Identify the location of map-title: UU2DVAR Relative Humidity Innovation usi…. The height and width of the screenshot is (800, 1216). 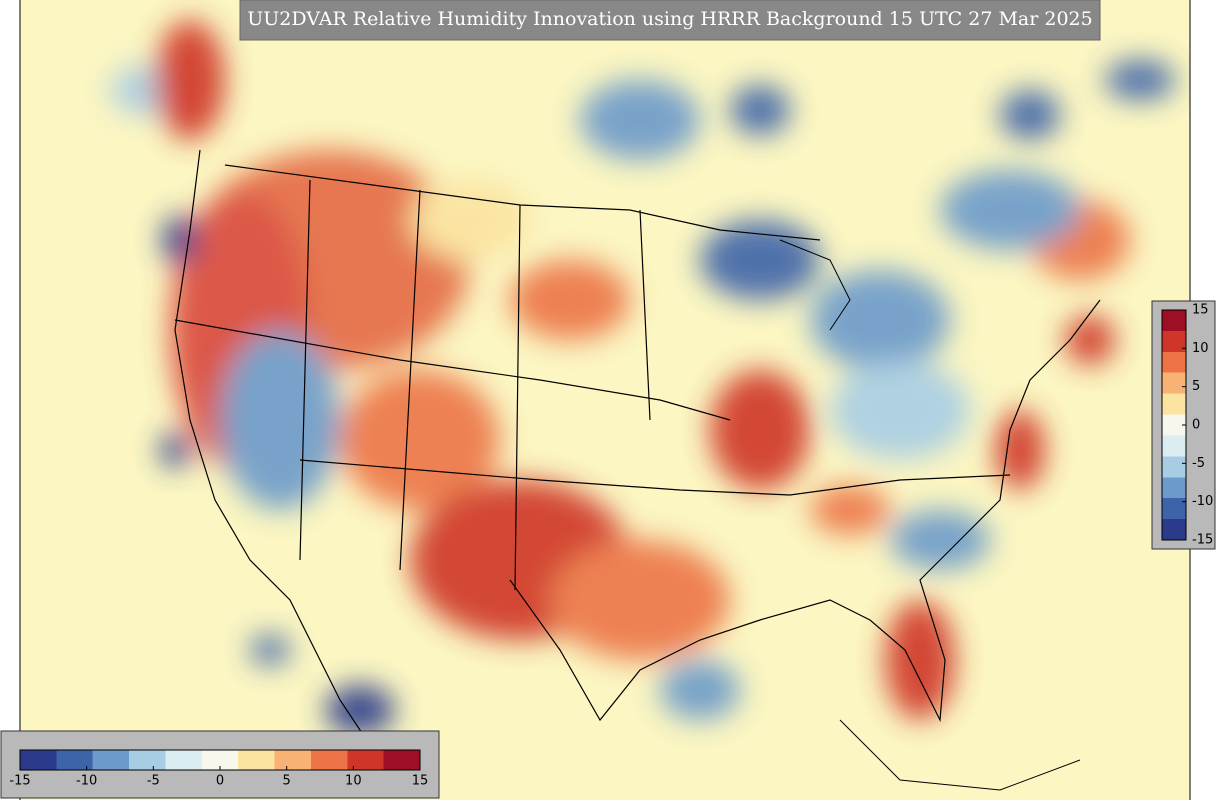
(669, 19).